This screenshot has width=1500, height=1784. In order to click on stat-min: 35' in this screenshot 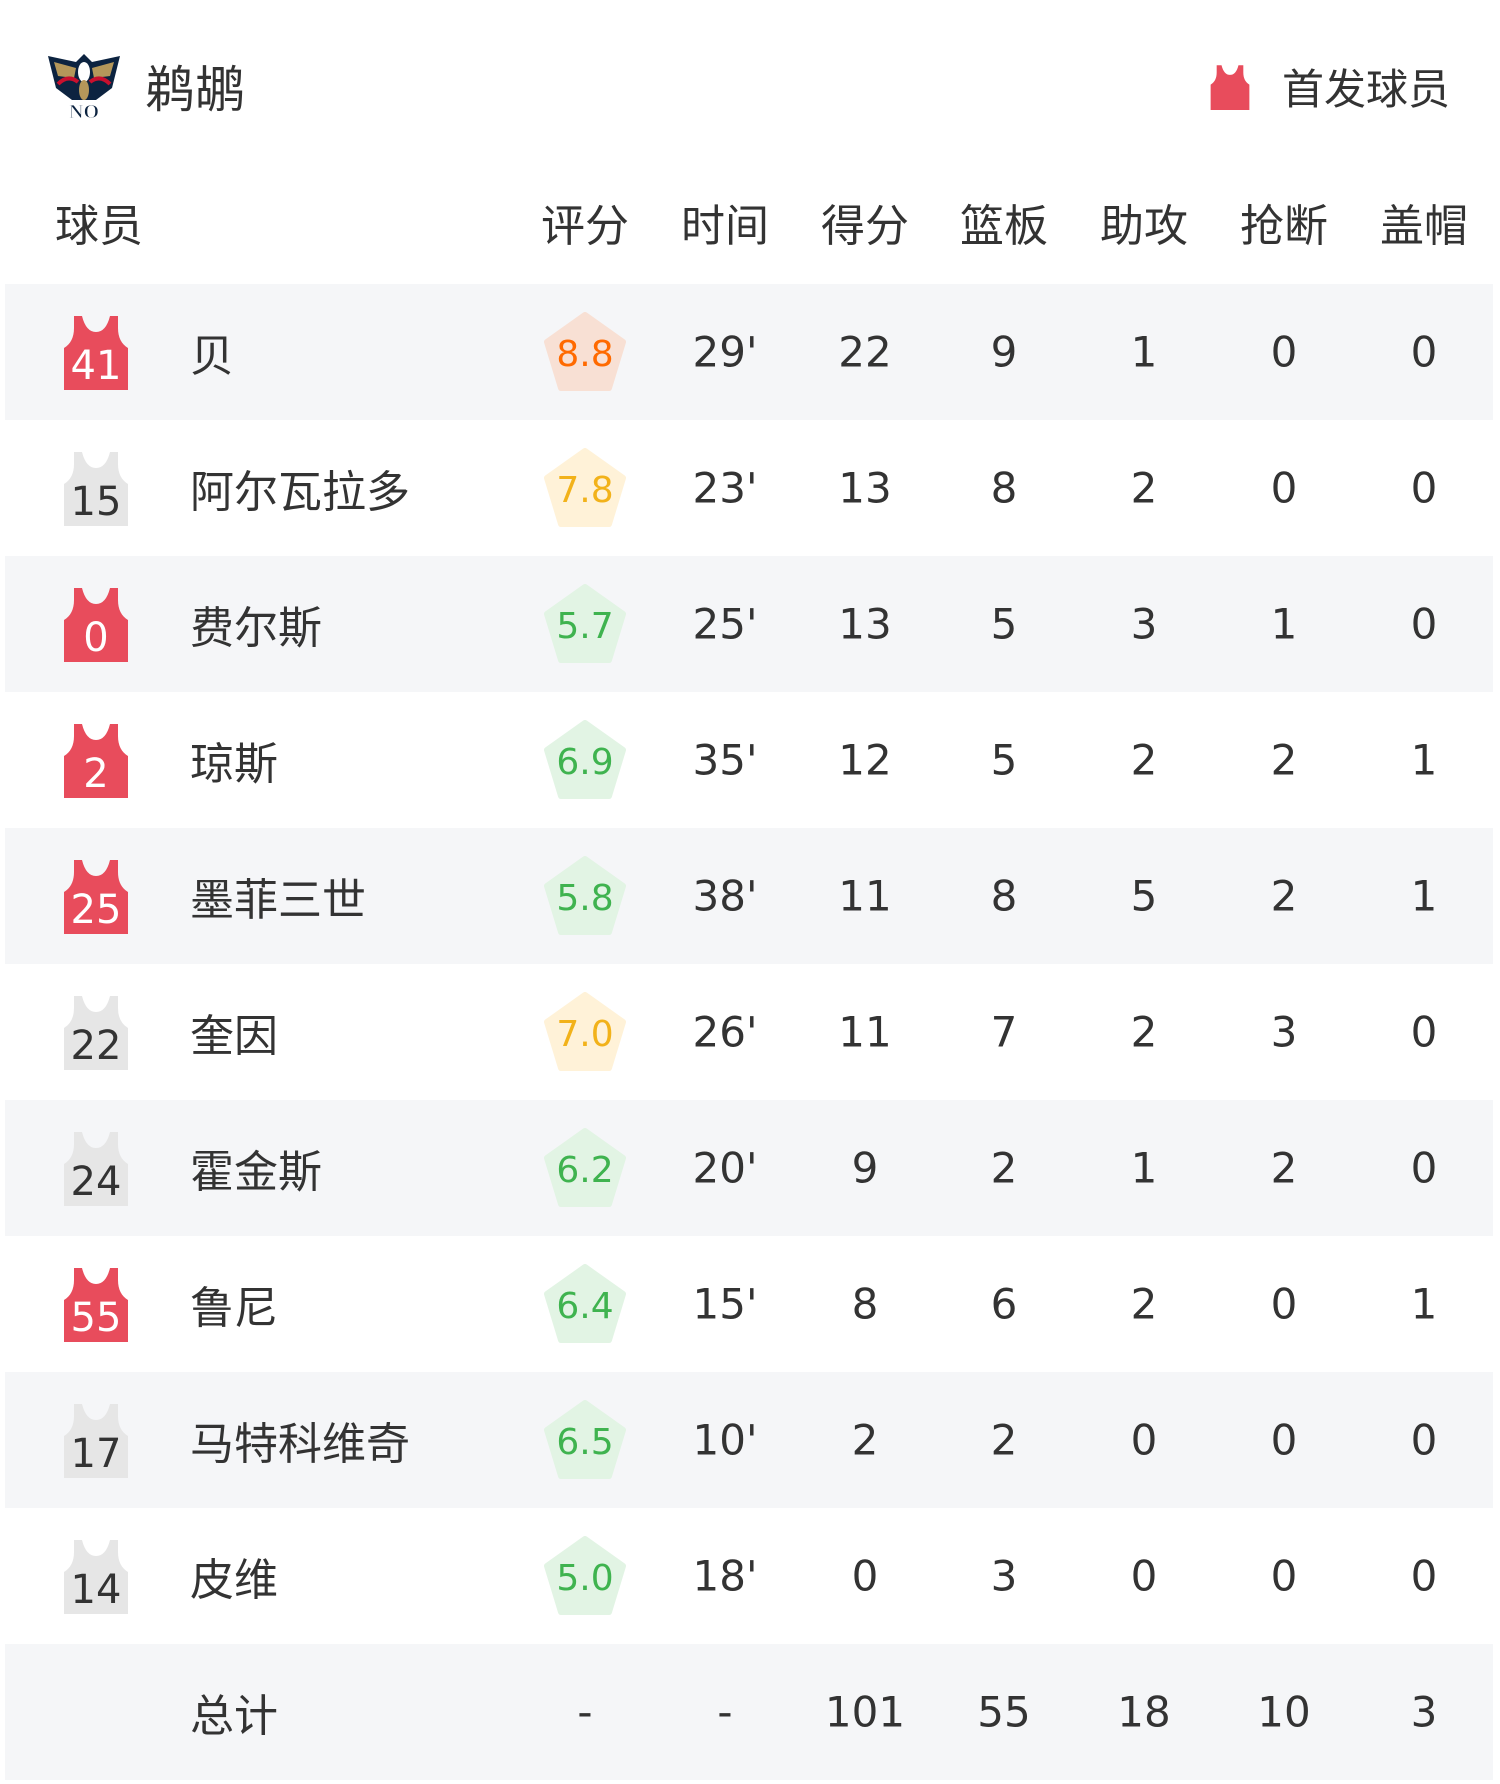, I will do `click(725, 760)`.